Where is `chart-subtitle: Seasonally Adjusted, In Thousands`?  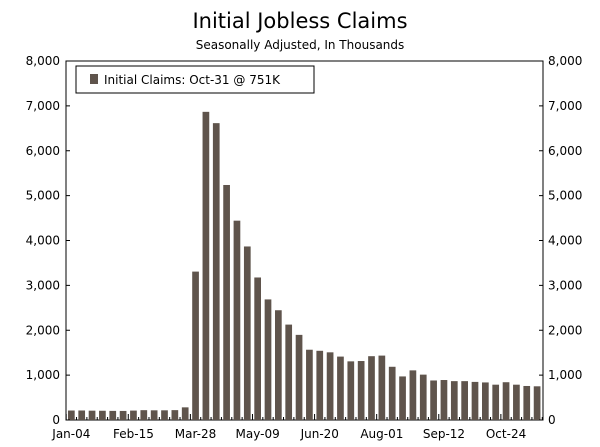
chart-subtitle: Seasonally Adjusted, In Thousands is located at coordinates (300, 45).